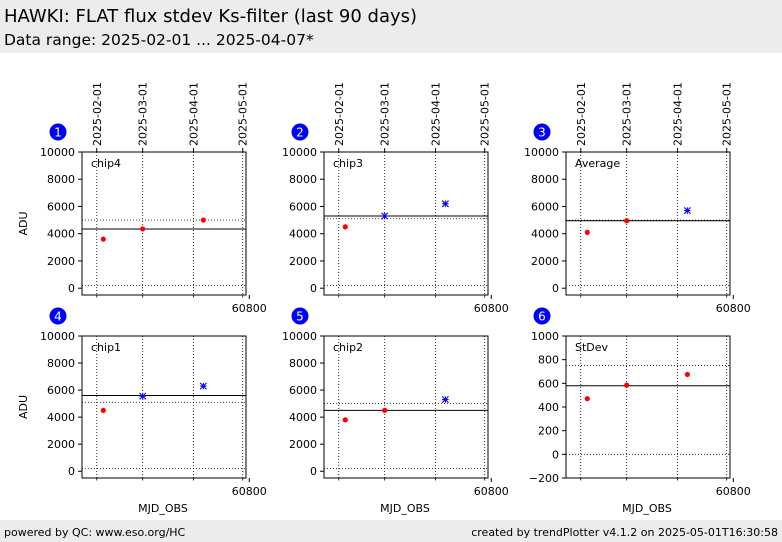 The height and width of the screenshot is (542, 782). What do you see at coordinates (95, 532) in the screenshot?
I see `footer-credit: powered by QC: www.eso.org/HC` at bounding box center [95, 532].